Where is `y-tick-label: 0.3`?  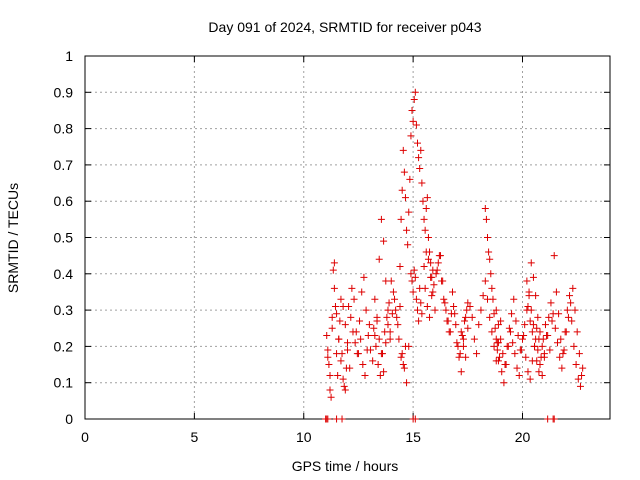 y-tick-label: 0.3 is located at coordinates (64, 310).